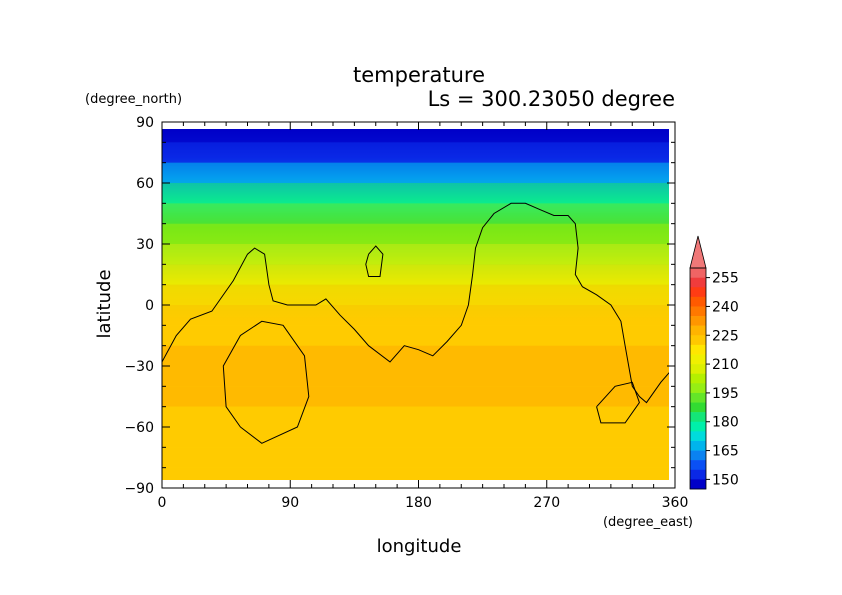  I want to click on colorbar-label: 240, so click(725, 307).